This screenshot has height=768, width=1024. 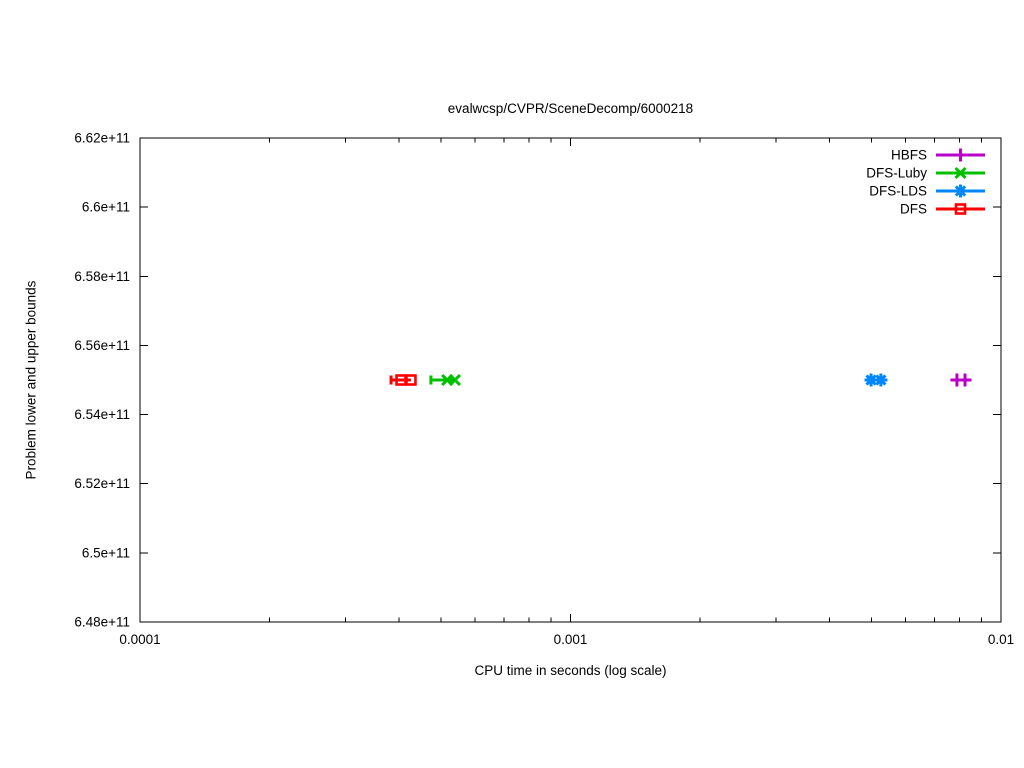 I want to click on legend: HBFS DFS-Luby DFS-LDS DFS, so click(x=925, y=182).